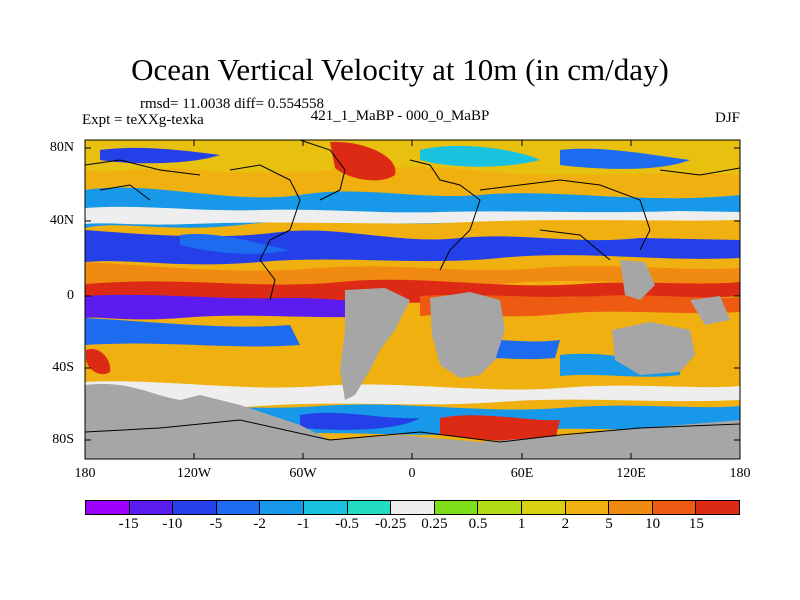 The image size is (800, 600). Describe the element at coordinates (412, 473) in the screenshot. I see `x-tick-label: 0` at that location.